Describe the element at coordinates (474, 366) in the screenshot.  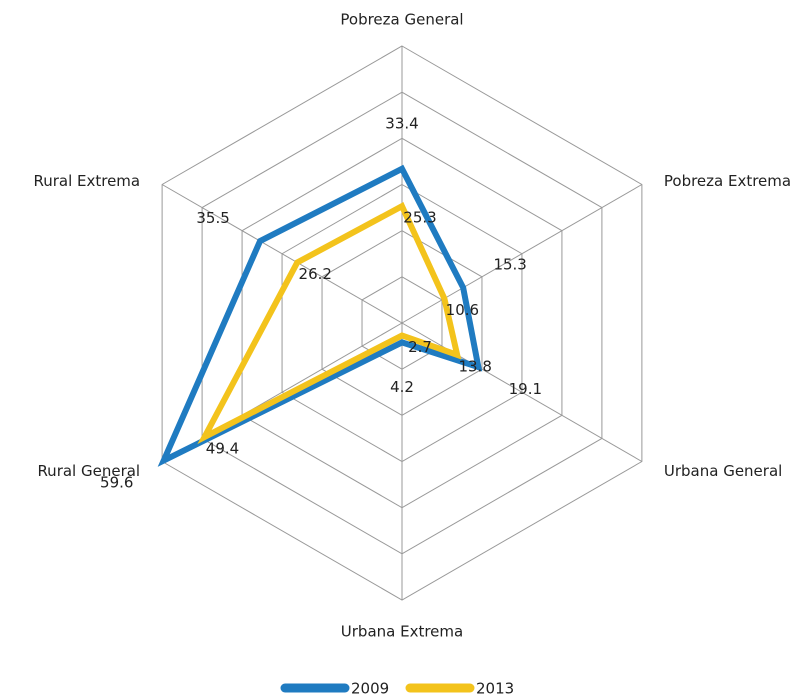
I see `data-label: 13.8` at that location.